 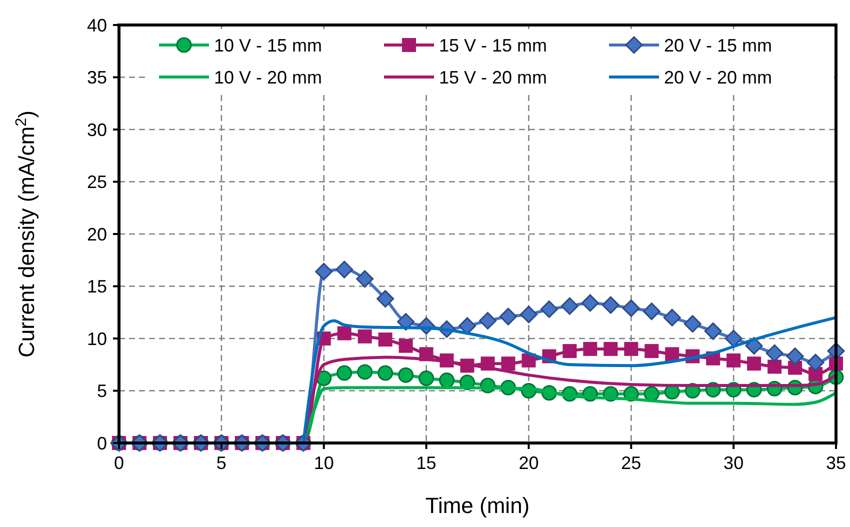 What do you see at coordinates (268, 77) in the screenshot?
I see `legend-label: 10 V - 20 mm` at bounding box center [268, 77].